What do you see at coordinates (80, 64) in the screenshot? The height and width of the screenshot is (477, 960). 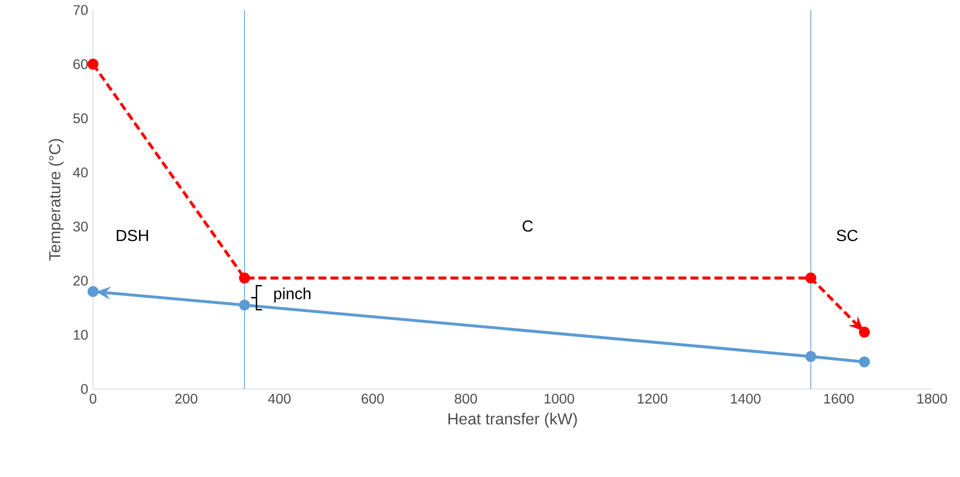 I see `y-tick-label: 60` at bounding box center [80, 64].